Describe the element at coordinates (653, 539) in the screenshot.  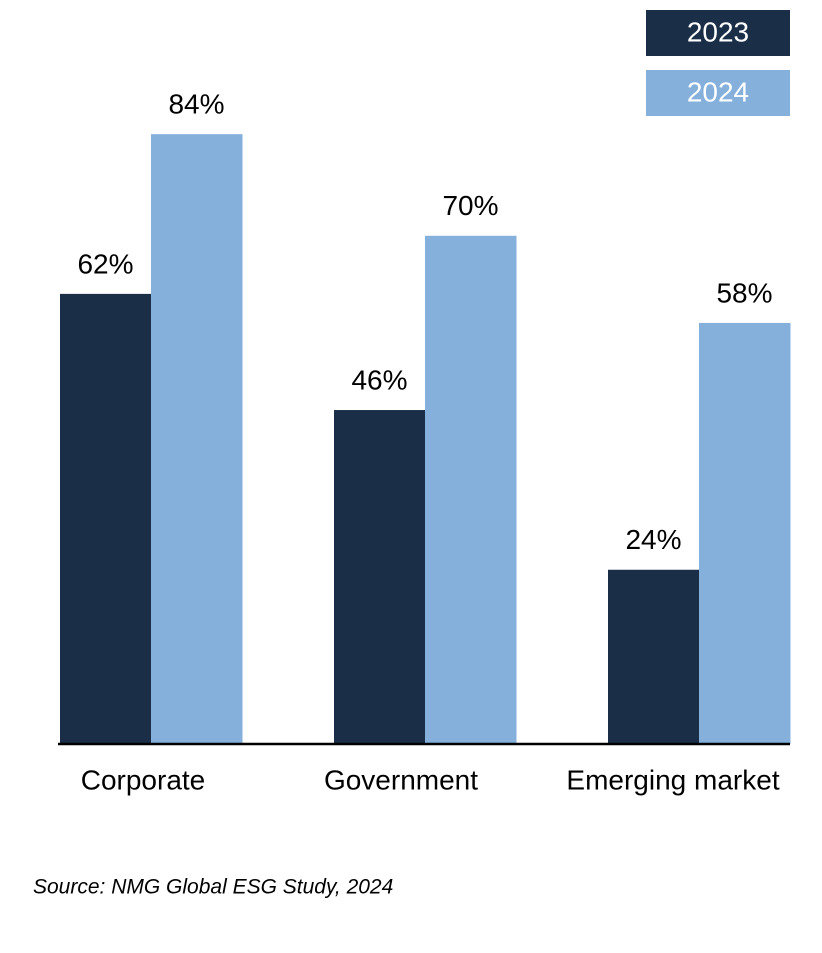
I see `value-label: 24%` at that location.